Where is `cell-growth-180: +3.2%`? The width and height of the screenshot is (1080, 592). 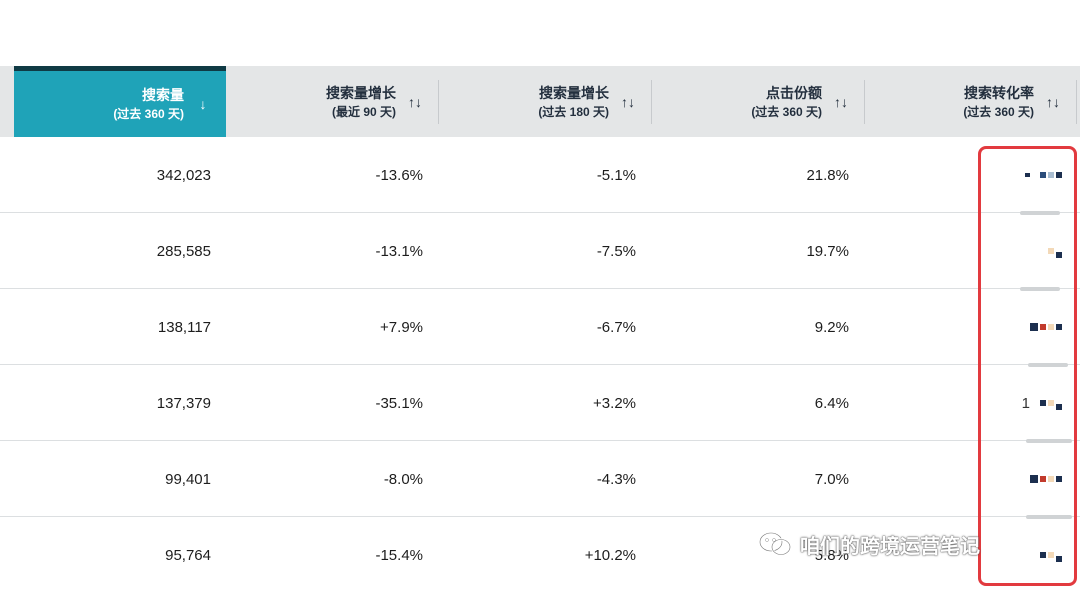 cell-growth-180: +3.2% is located at coordinates (614, 403).